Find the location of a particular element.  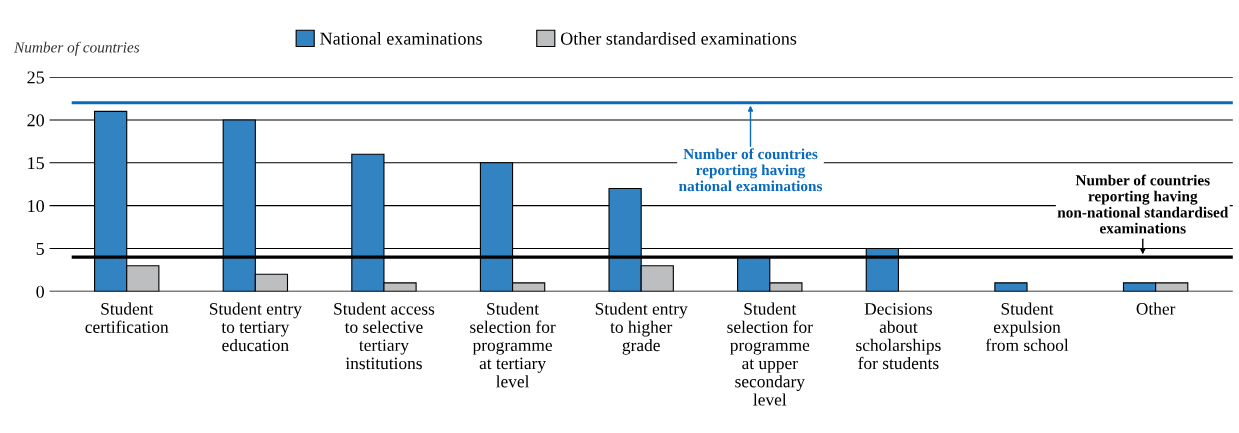

y-tick-label: 10 is located at coordinates (36, 206).